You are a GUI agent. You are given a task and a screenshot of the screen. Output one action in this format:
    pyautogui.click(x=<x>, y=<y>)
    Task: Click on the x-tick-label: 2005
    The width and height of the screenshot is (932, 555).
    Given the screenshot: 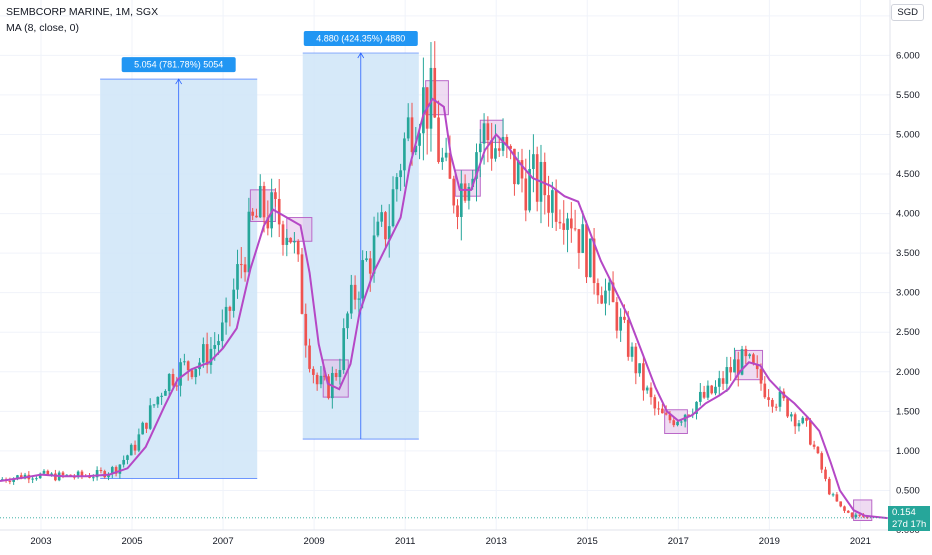 What is the action you would take?
    pyautogui.click(x=131, y=541)
    